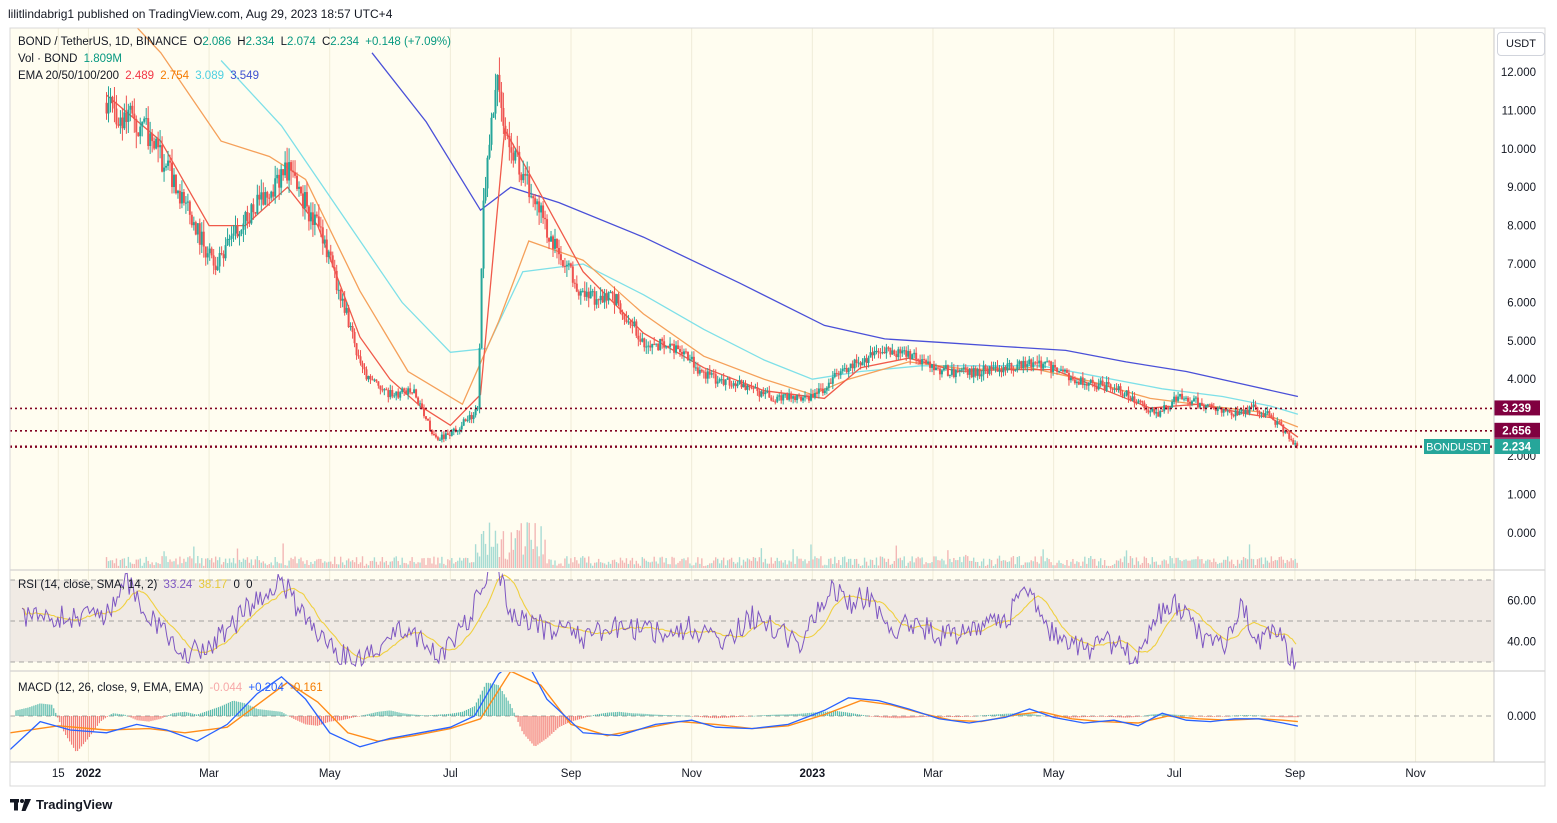  Describe the element at coordinates (752, 608) in the screenshot. I see `rsi-pane` at that location.